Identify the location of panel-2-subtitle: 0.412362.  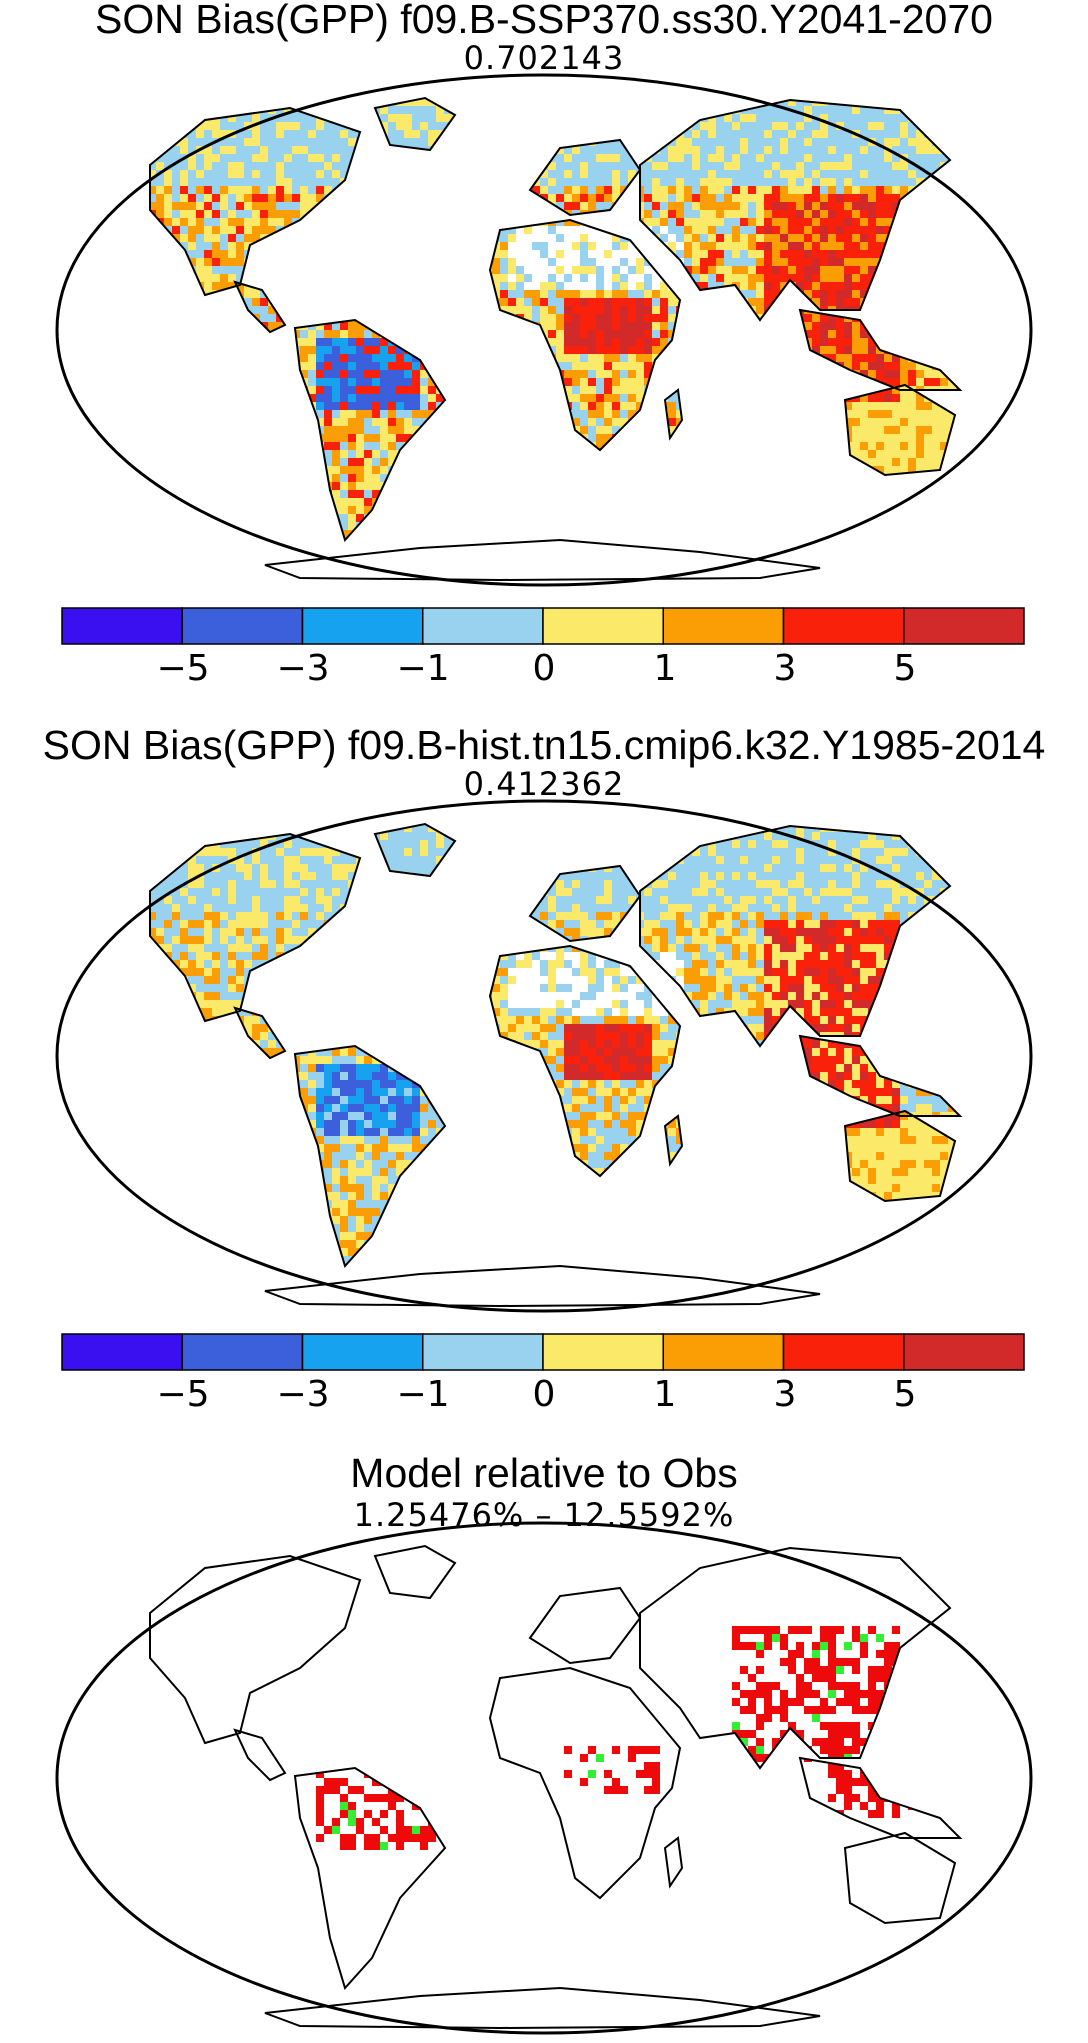
(544, 784).